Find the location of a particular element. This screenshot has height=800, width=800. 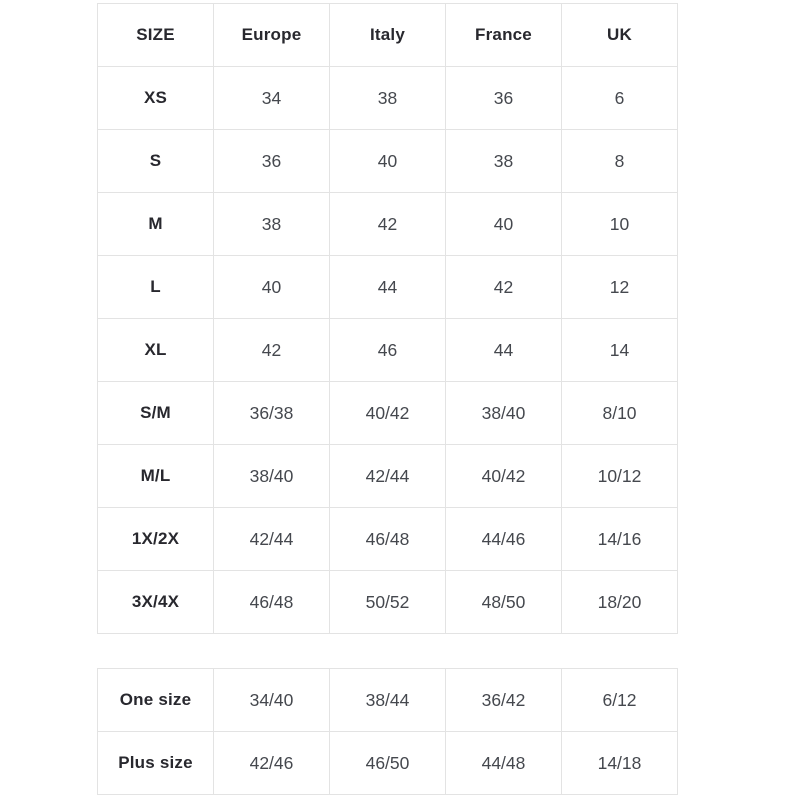

row-label: S/M is located at coordinates (155, 413).